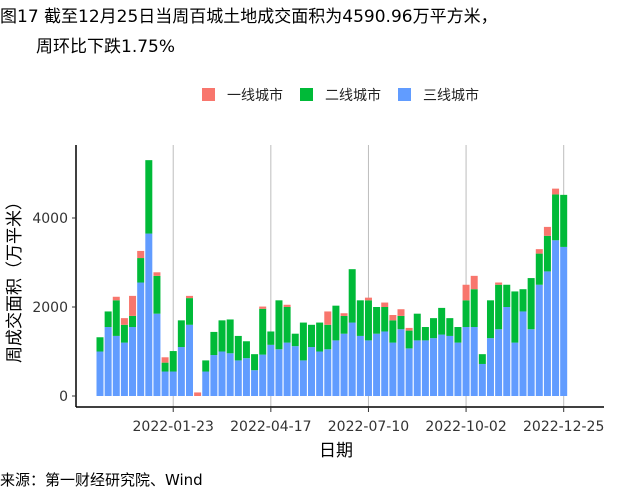 This screenshot has width=640, height=498. I want to click on x-tick-label: 2022-12-25, so click(563, 427).